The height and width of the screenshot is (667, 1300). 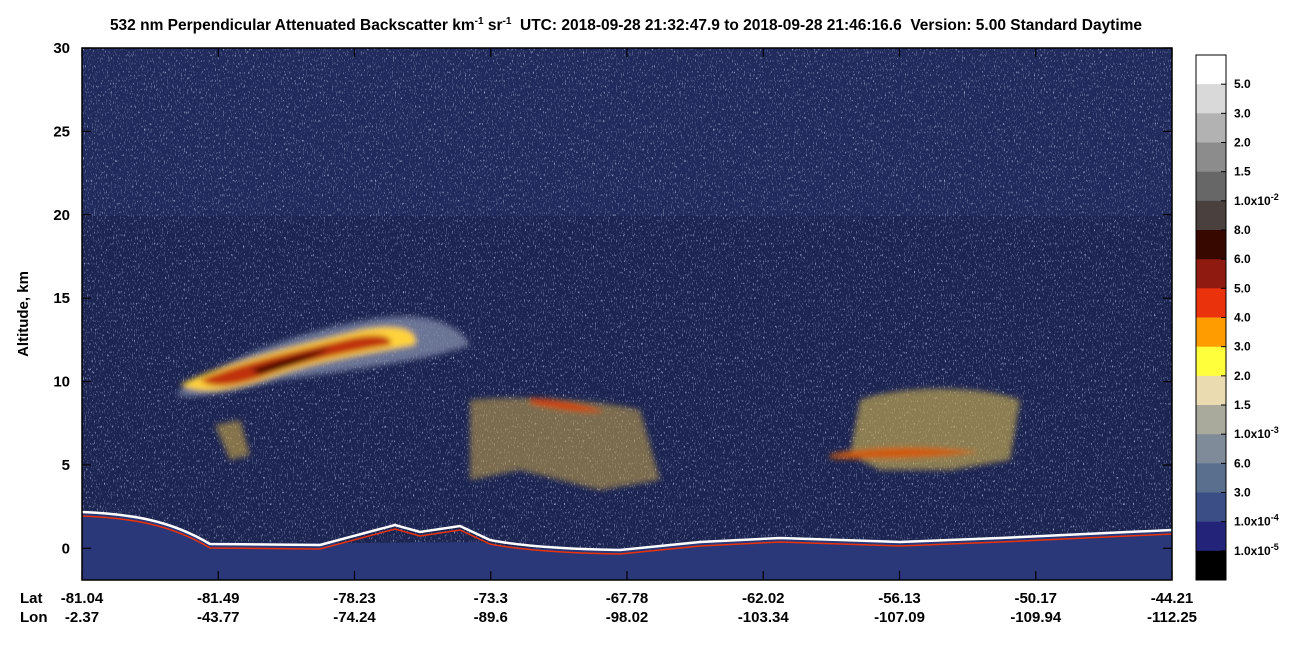 I want to click on colorbar-label: 1.0x10⁻⁵, so click(x=1256, y=550).